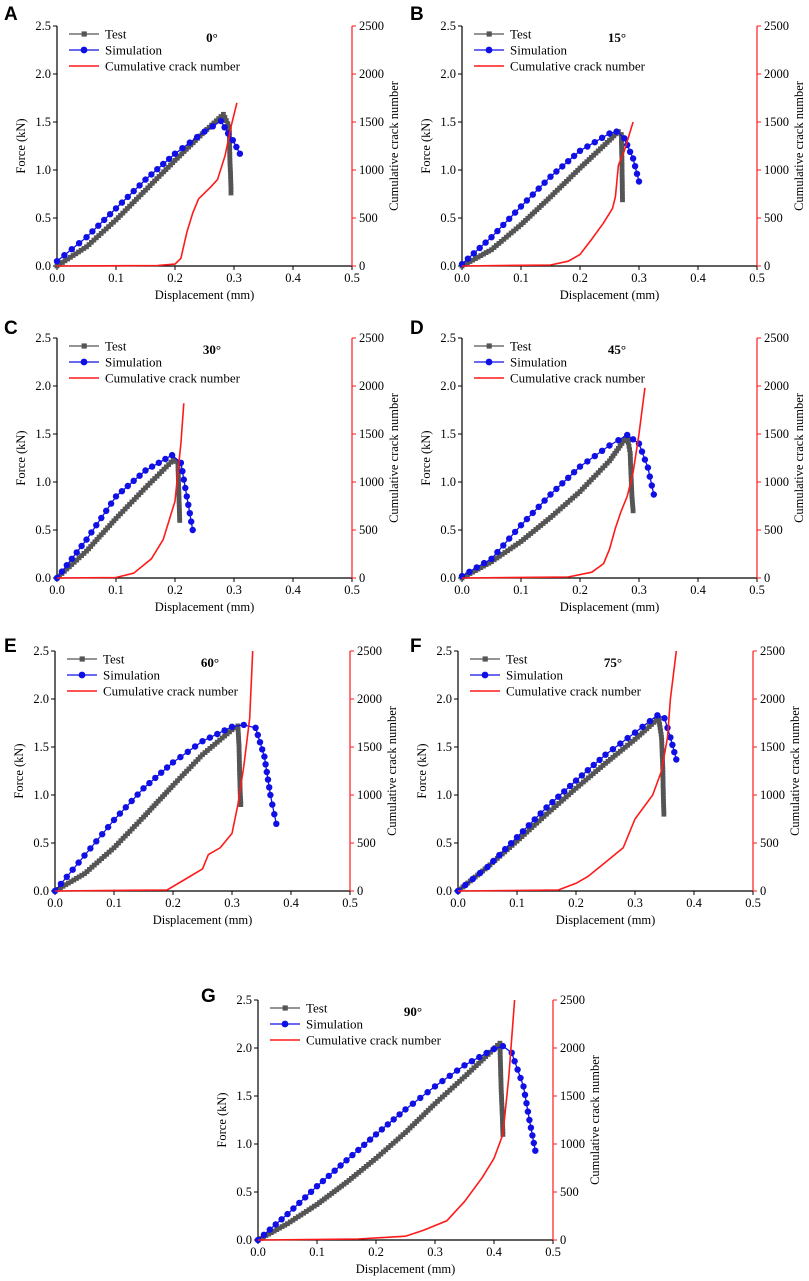 This screenshot has height=1281, width=809. What do you see at coordinates (567, 803) in the screenshot?
I see `series-simulation-line` at bounding box center [567, 803].